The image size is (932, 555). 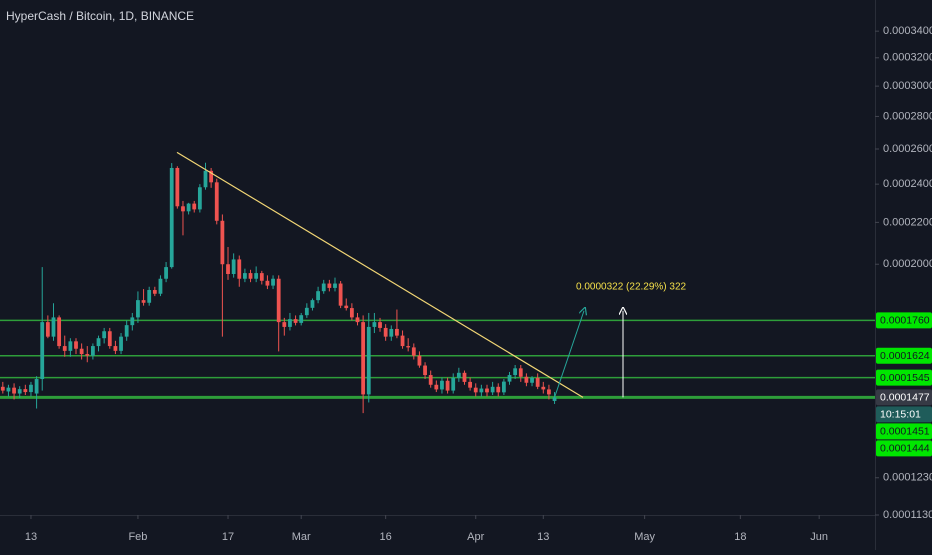 I want to click on y-tick-label: 0.0003400, so click(x=907, y=31).